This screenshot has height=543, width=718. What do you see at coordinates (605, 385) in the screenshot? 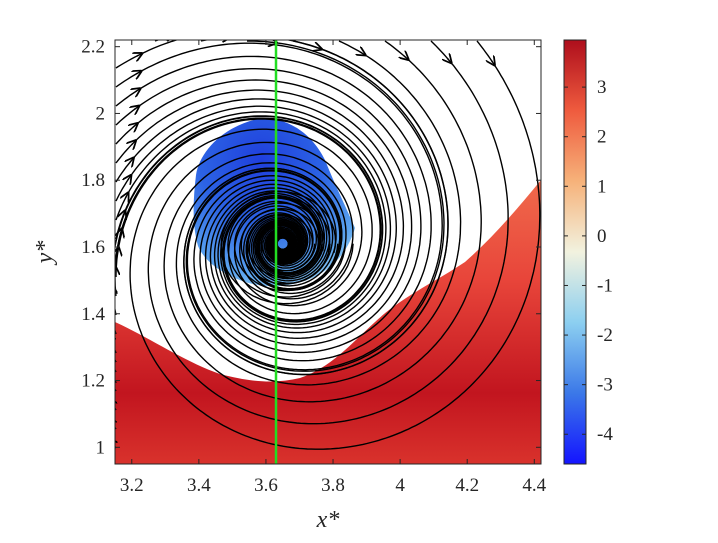
I see `colorbar-tick-label: -3` at bounding box center [605, 385].